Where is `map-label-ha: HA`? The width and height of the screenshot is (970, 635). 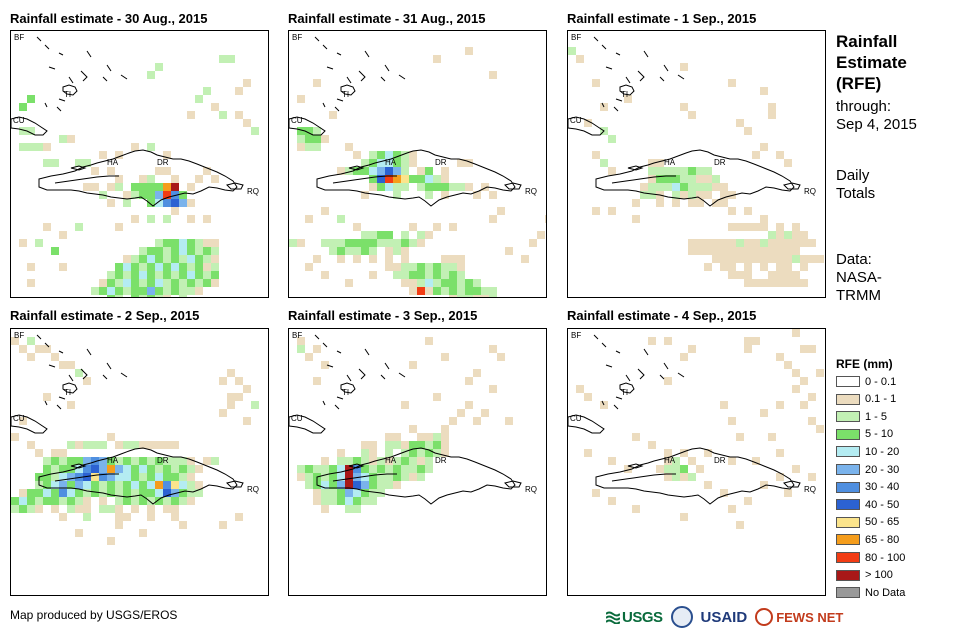 map-label-ha: HA is located at coordinates (391, 460).